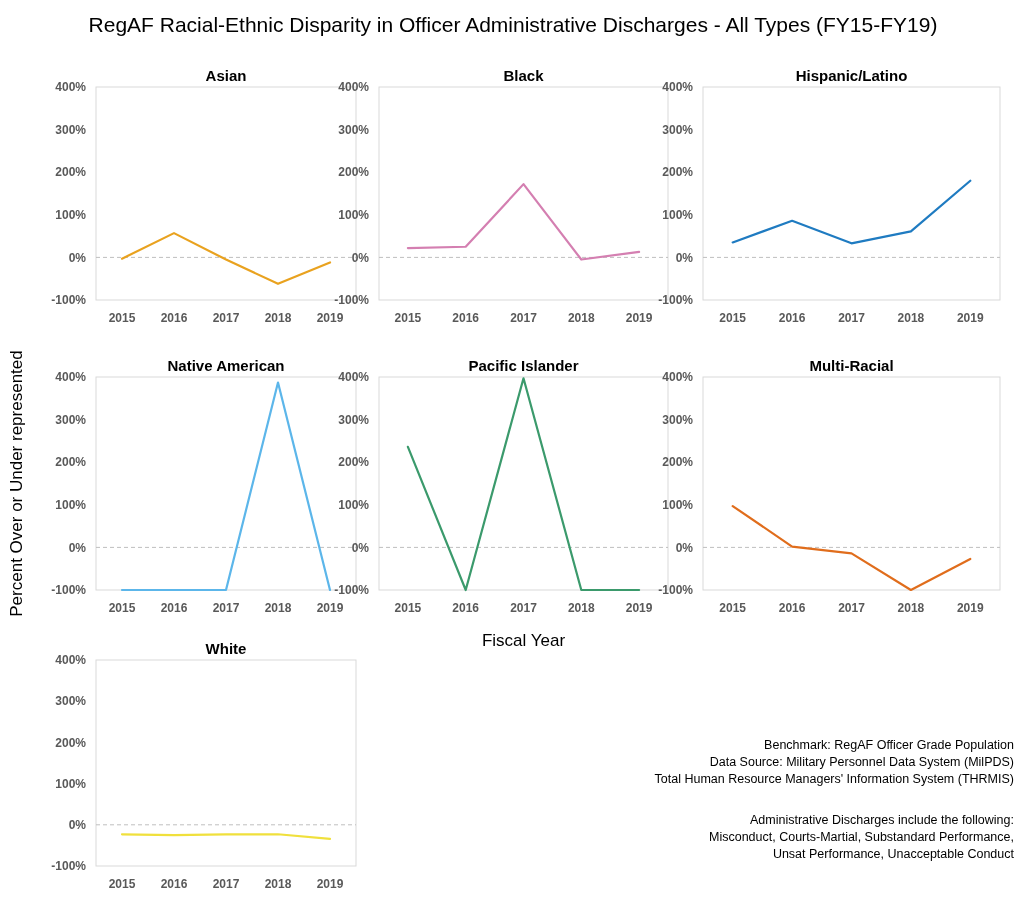 The width and height of the screenshot is (1026, 902). I want to click on x-axis-title: Fiscal Year, so click(523, 640).